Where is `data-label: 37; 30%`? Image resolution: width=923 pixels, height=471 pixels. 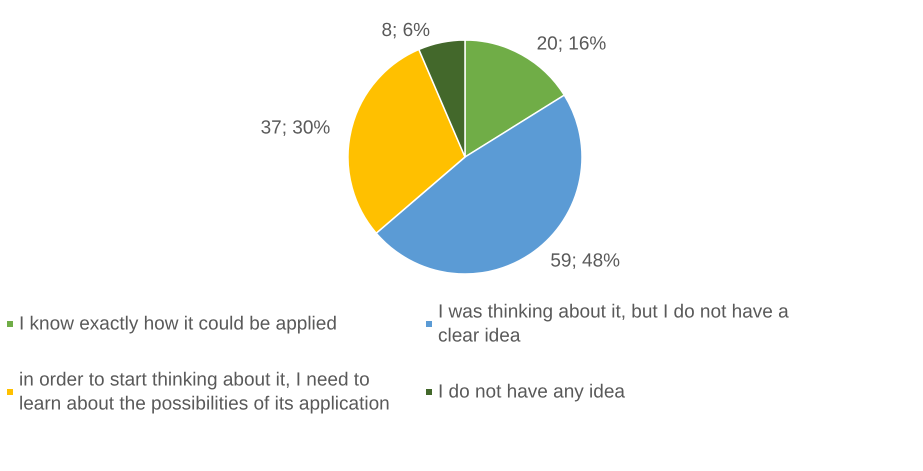
data-label: 37; 30% is located at coordinates (295, 127).